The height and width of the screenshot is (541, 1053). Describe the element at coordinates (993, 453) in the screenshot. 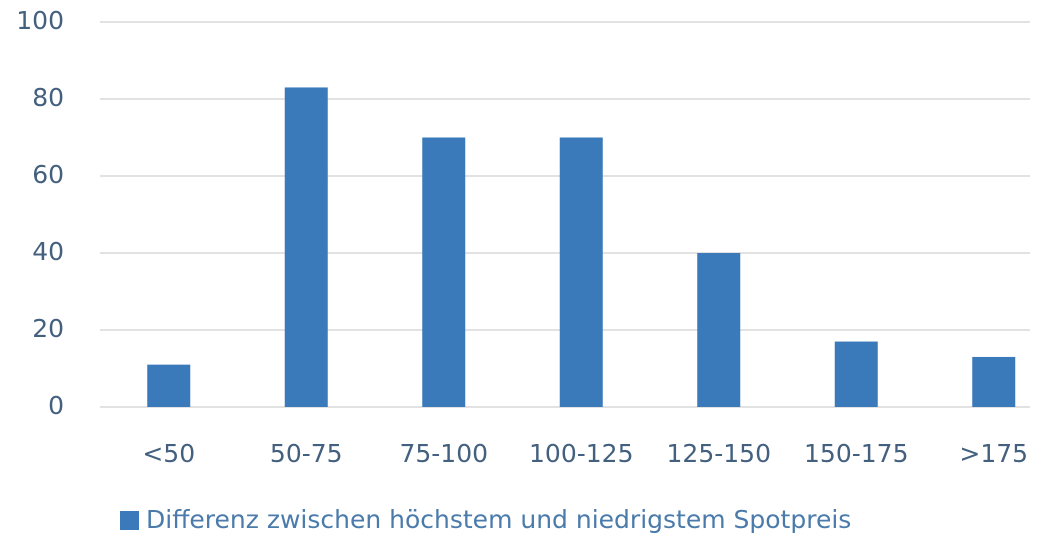

I see `x-tick-label: >175` at that location.